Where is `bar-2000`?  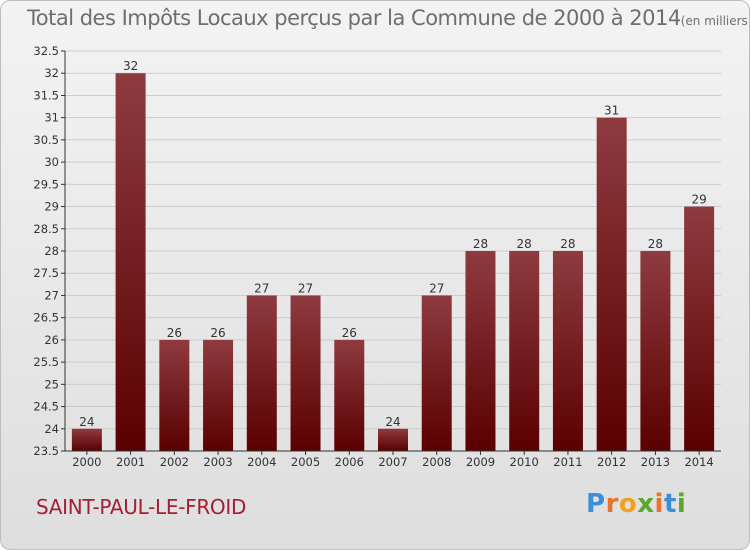 bar-2000 is located at coordinates (86, 439).